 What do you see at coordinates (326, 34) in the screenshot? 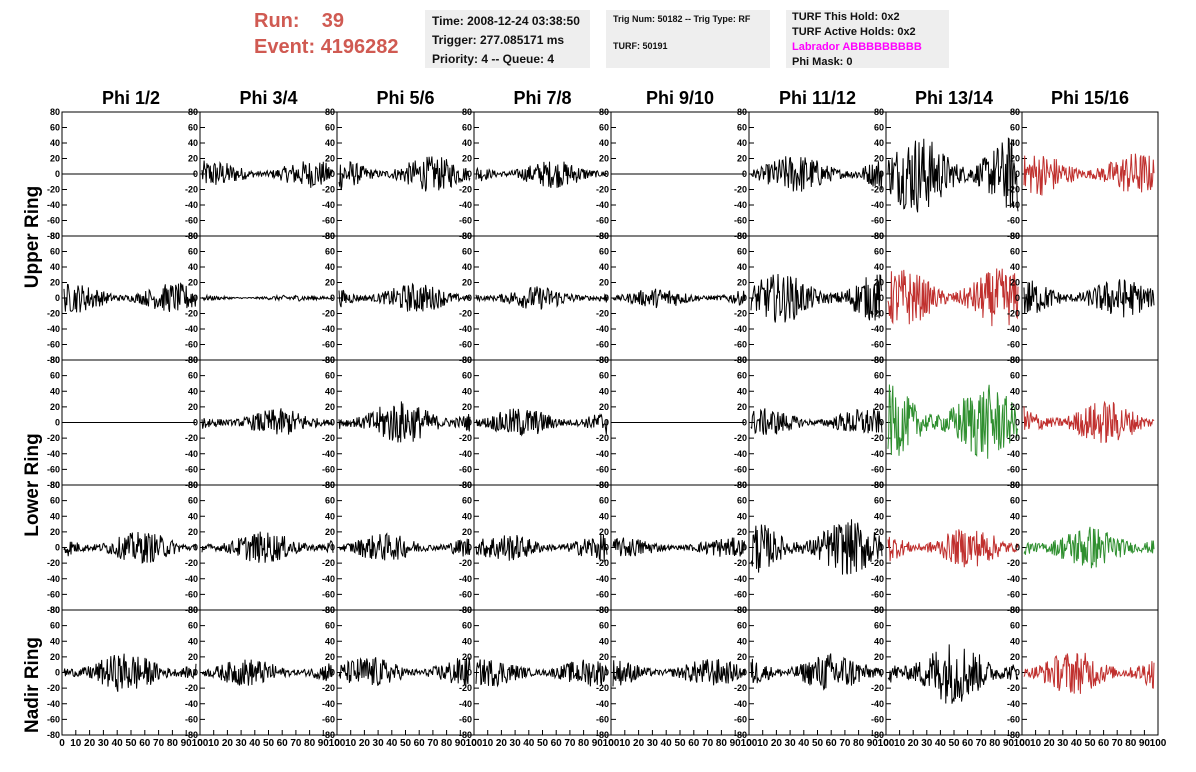
I see `run-event-block: Run: 39 Event: 4196282` at bounding box center [326, 34].